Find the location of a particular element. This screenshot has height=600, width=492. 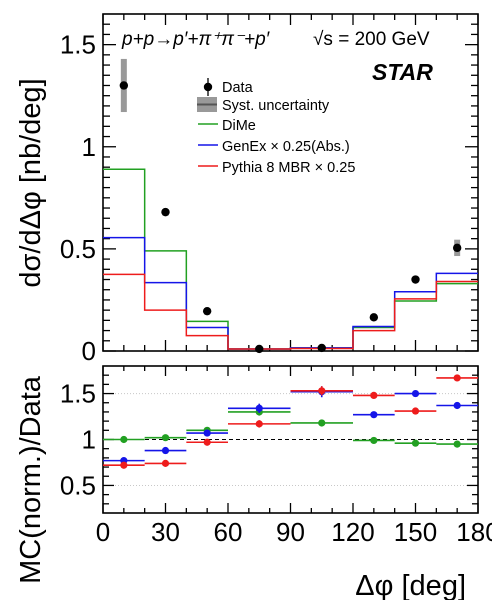

legend-entry-syst: Syst. uncertainty is located at coordinates (263, 105).